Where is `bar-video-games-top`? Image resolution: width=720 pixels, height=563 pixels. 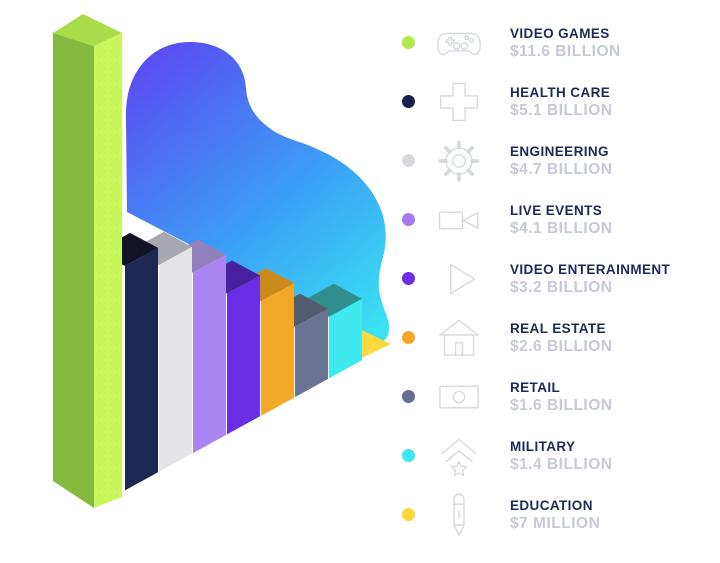 bar-video-games-top is located at coordinates (87, 30).